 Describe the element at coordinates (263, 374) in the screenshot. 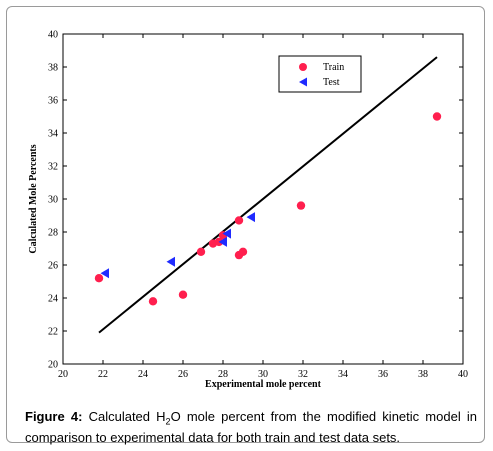

I see `x-tick-label: 30` at that location.